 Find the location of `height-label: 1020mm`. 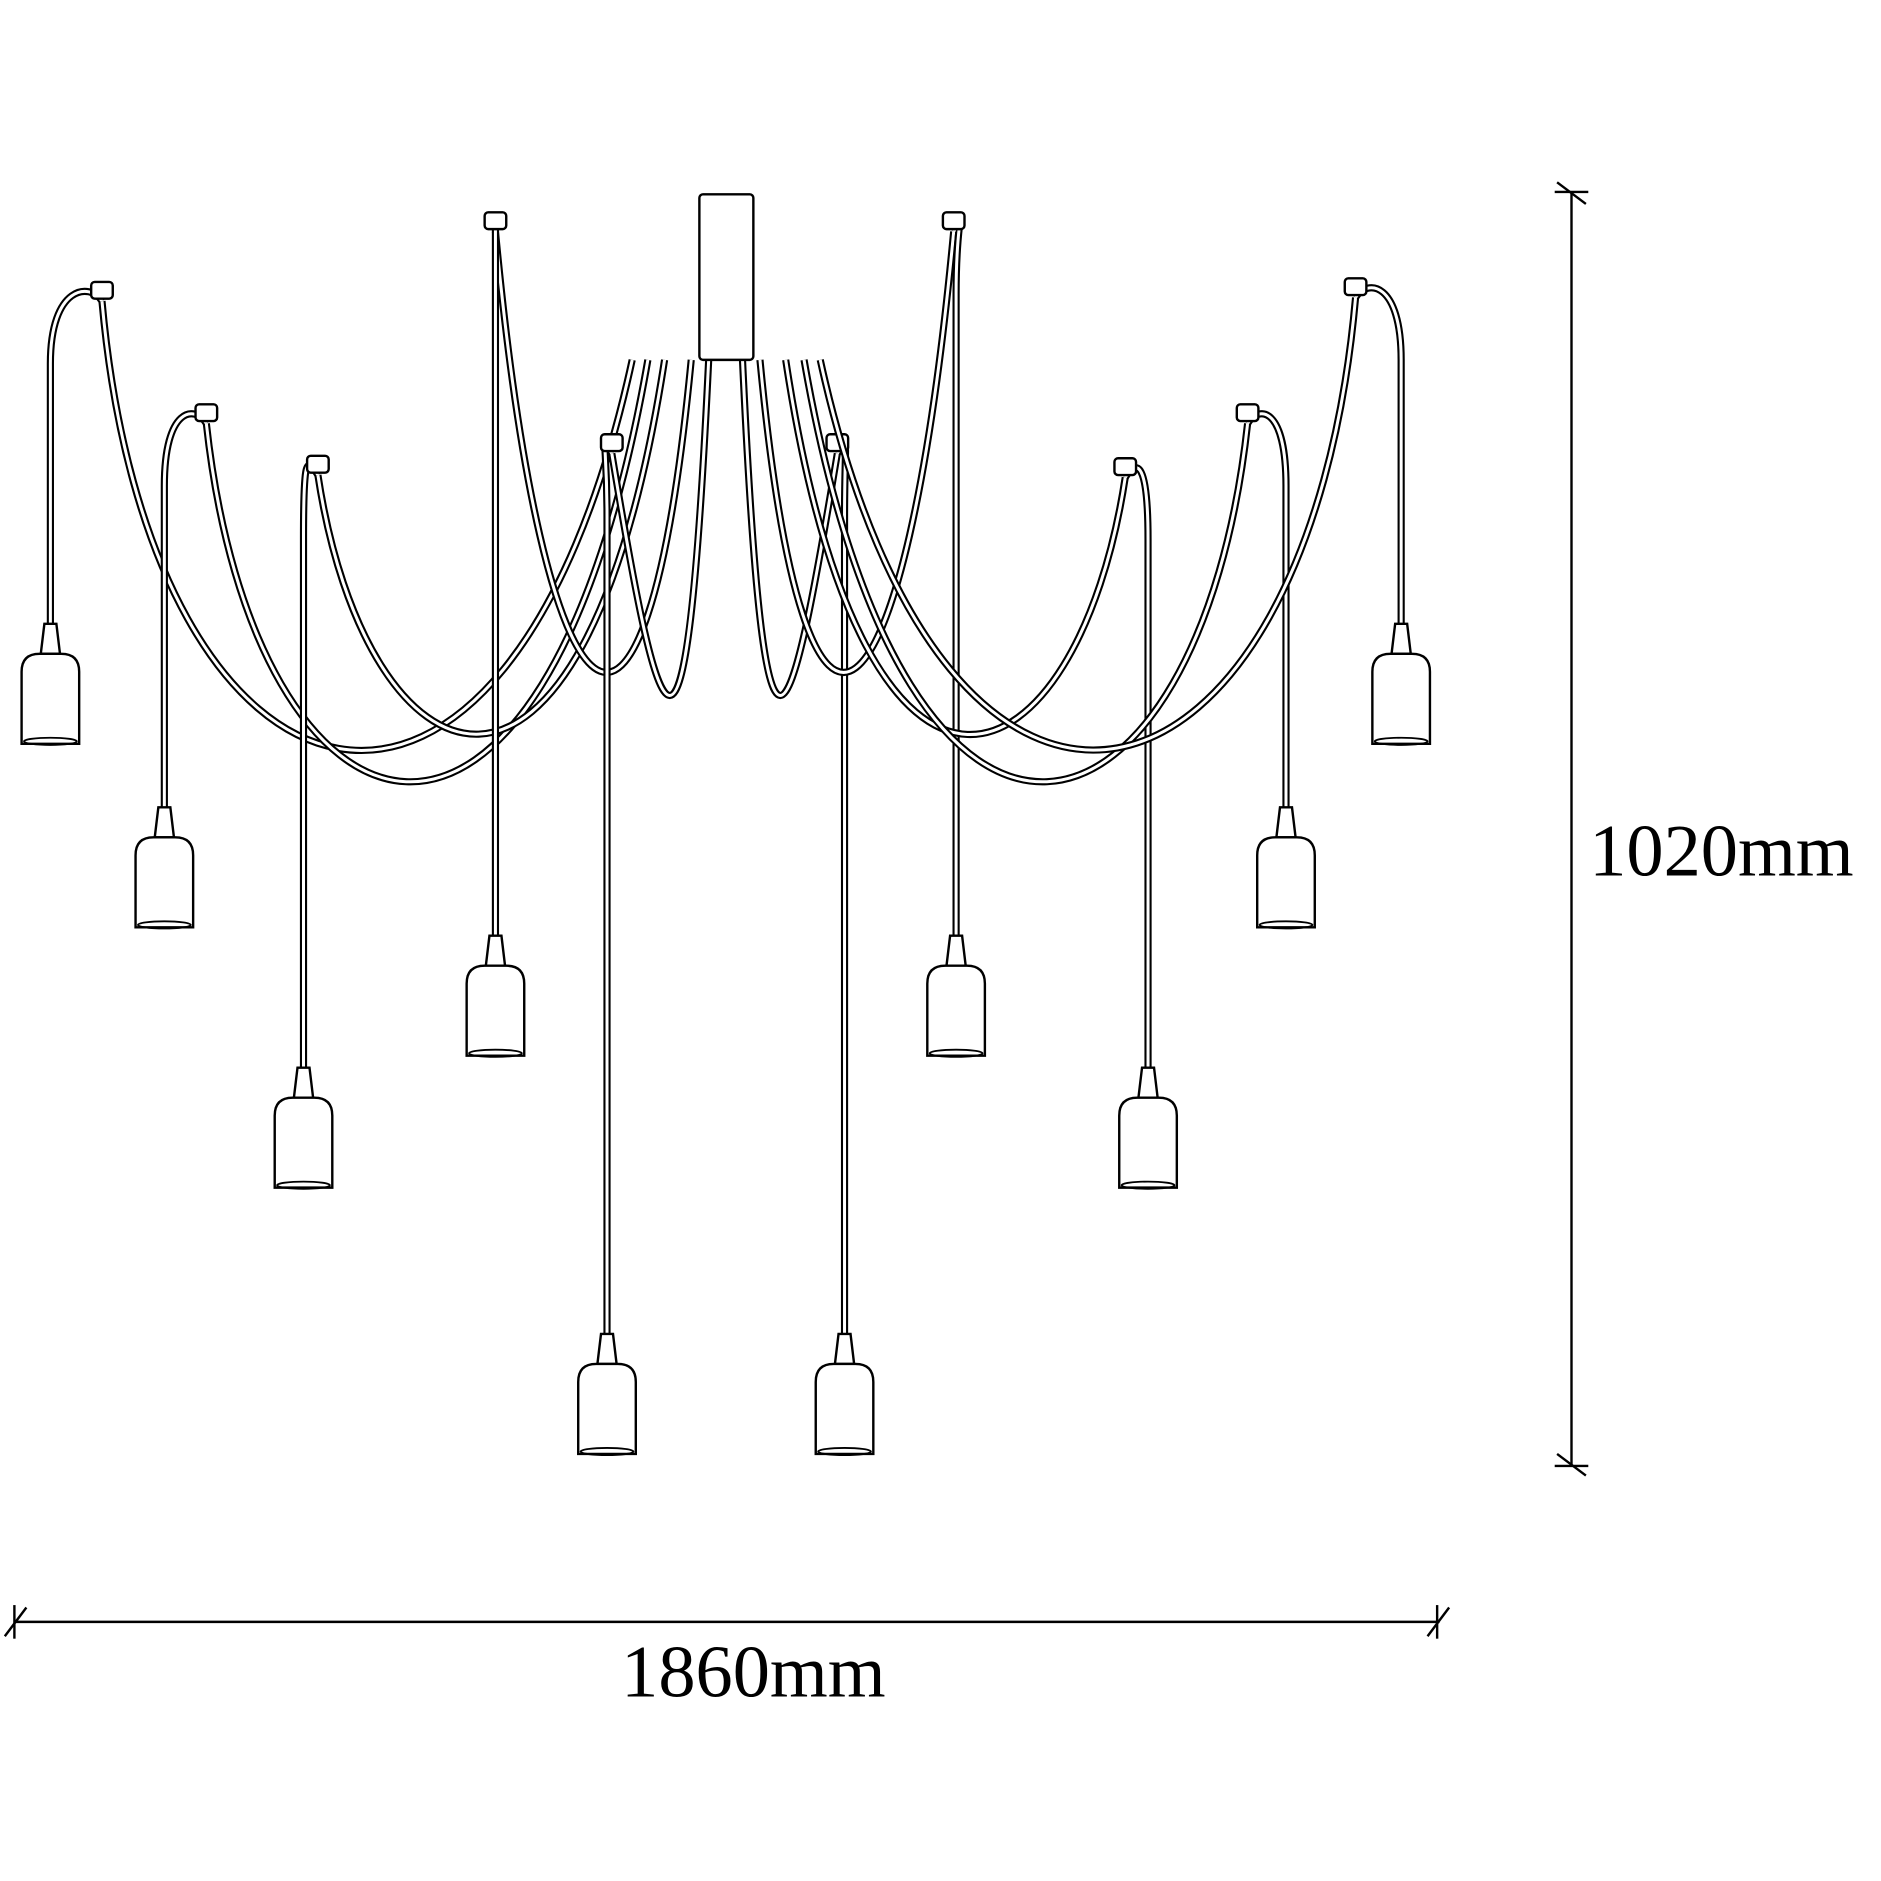

height-label: 1020mm is located at coordinates (1721, 852).